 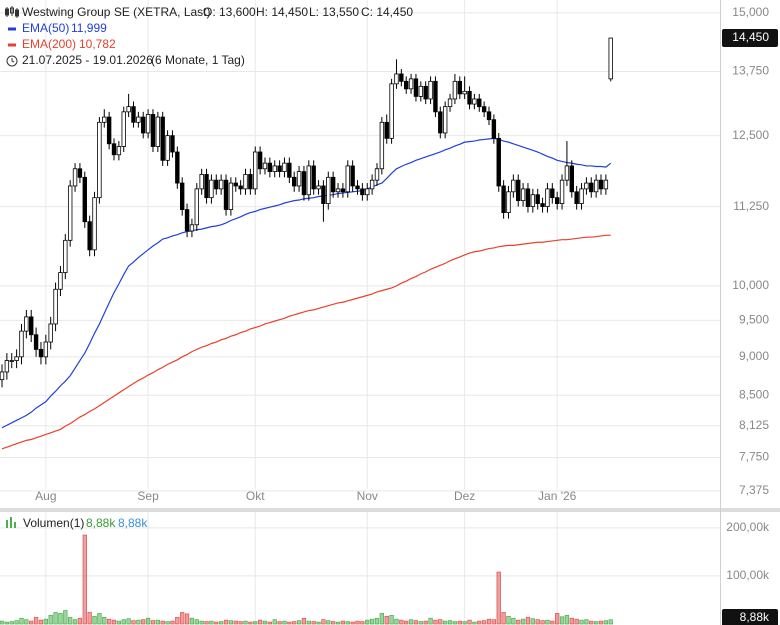 I want to click on volume-tag, so click(x=750, y=617).